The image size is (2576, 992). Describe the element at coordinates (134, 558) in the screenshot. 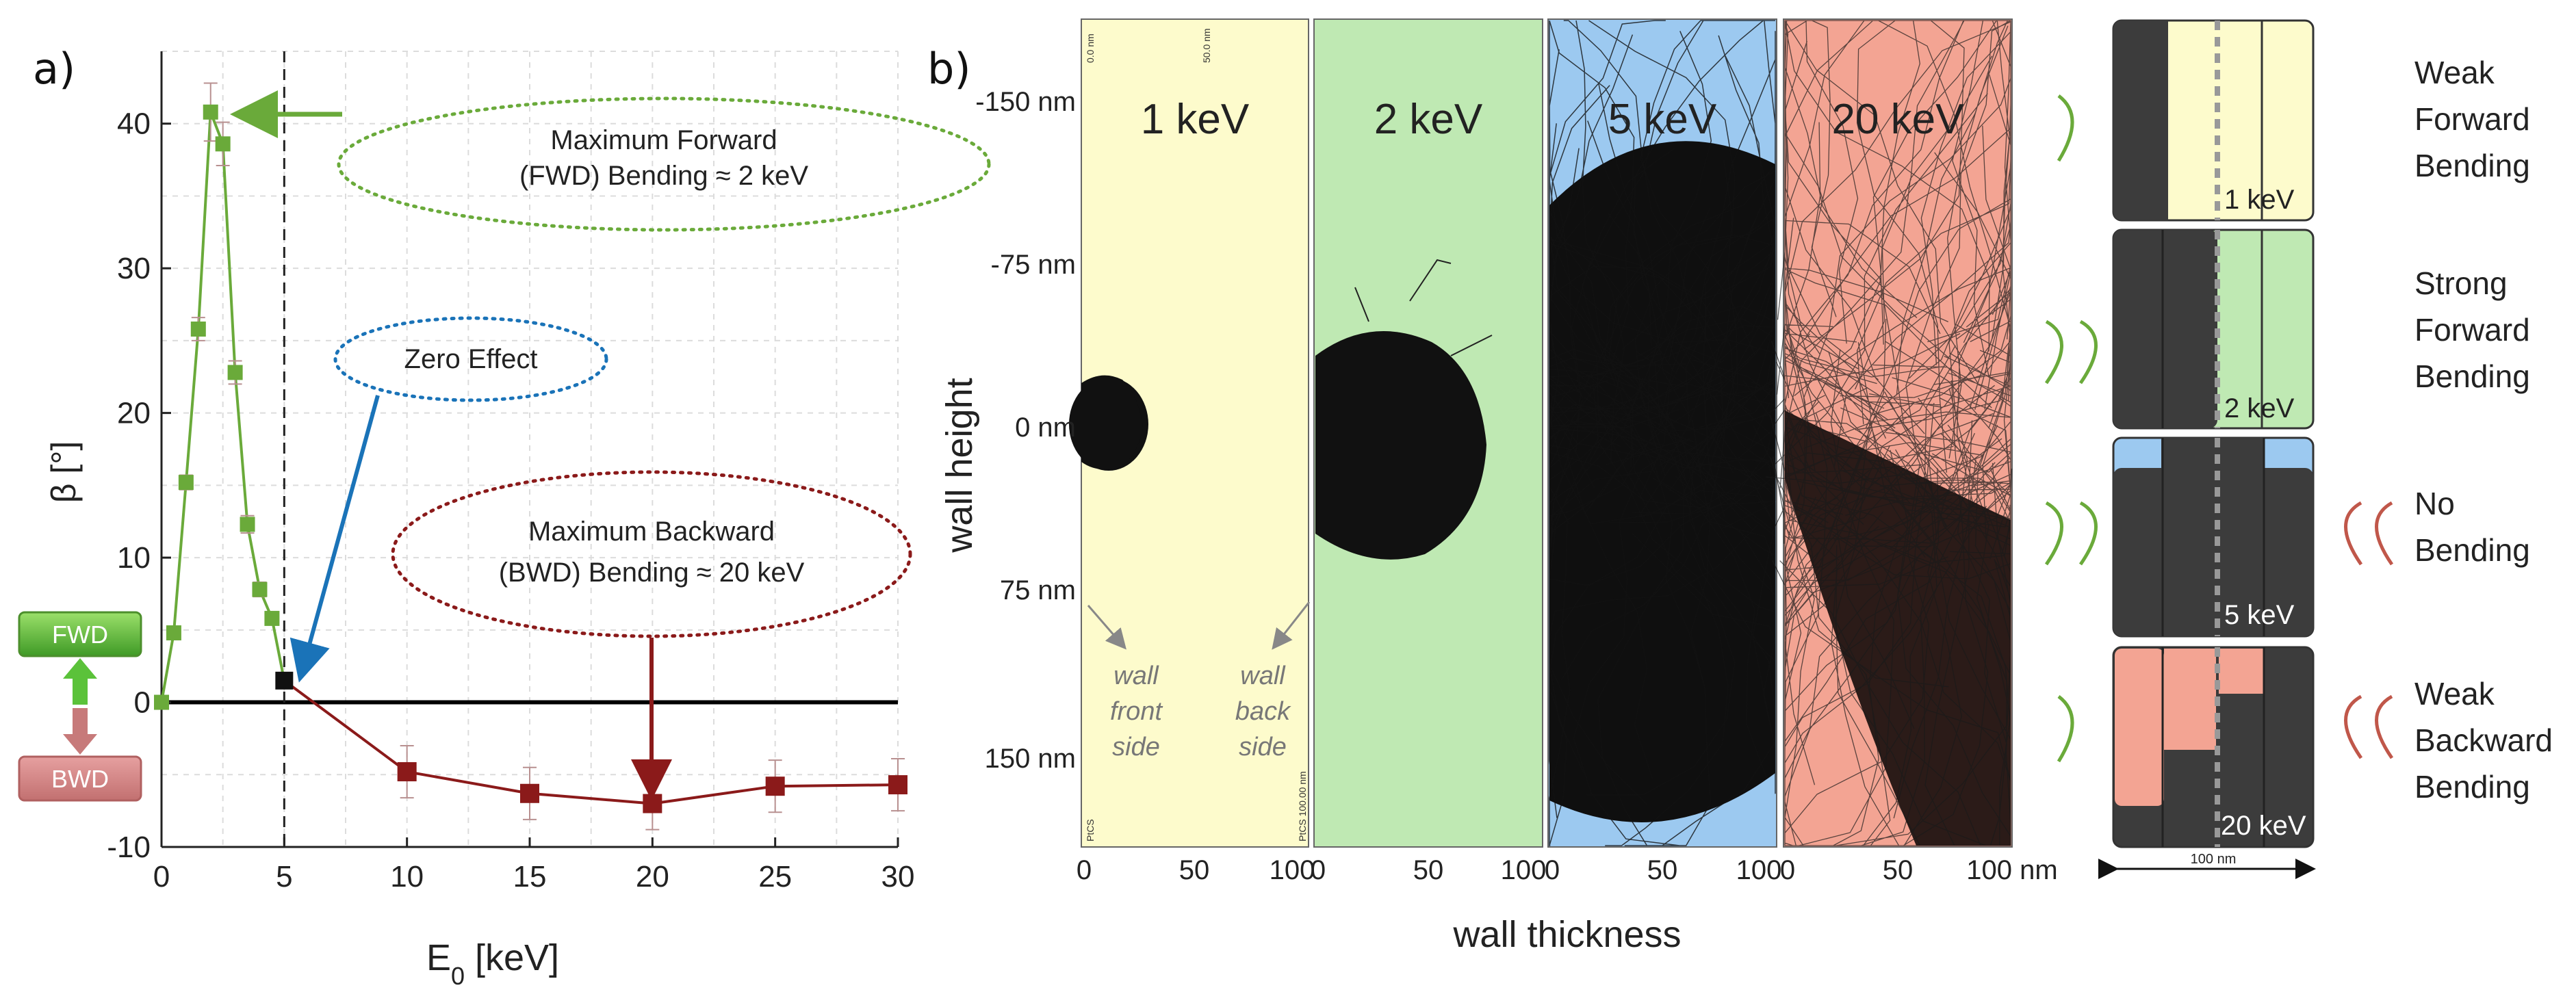

I see `y-tick-label: 10` at that location.